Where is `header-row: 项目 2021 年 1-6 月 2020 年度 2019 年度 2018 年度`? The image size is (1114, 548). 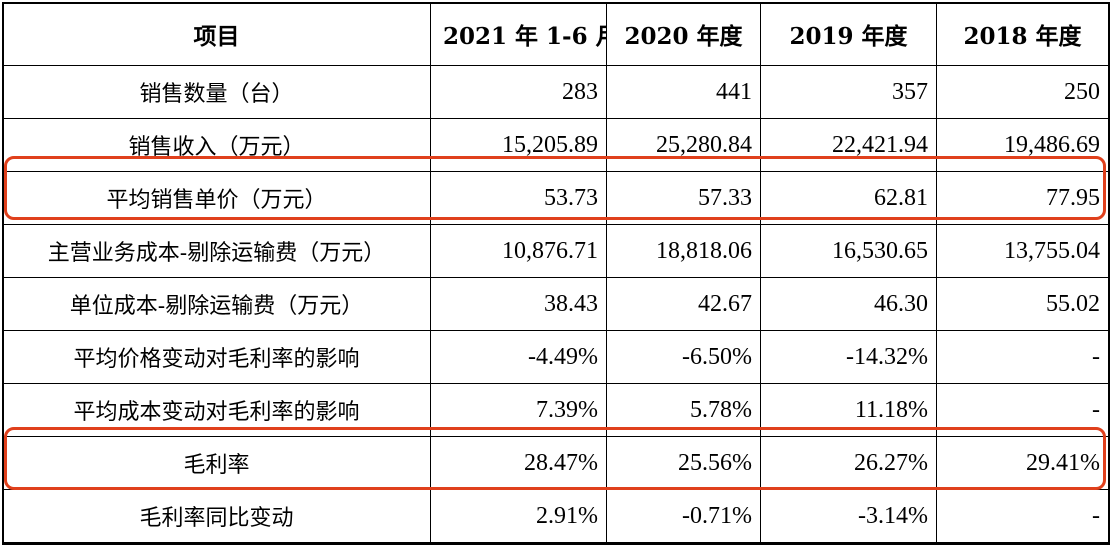 header-row: 项目 2021 年 1-6 月 2020 年度 2019 年度 2018 年度 is located at coordinates (555, 34).